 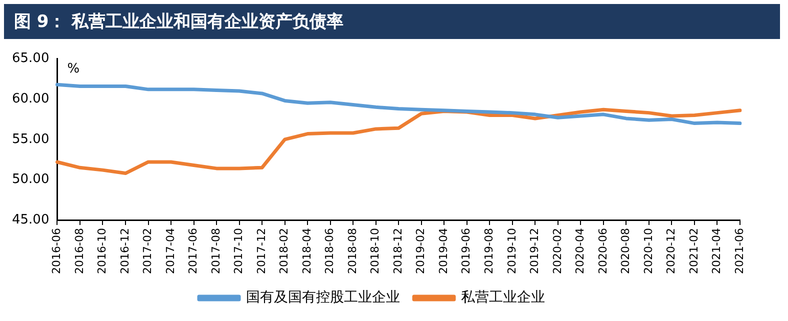 What do you see at coordinates (307, 251) in the screenshot?
I see `x-tick-label: 2018-04` at bounding box center [307, 251].